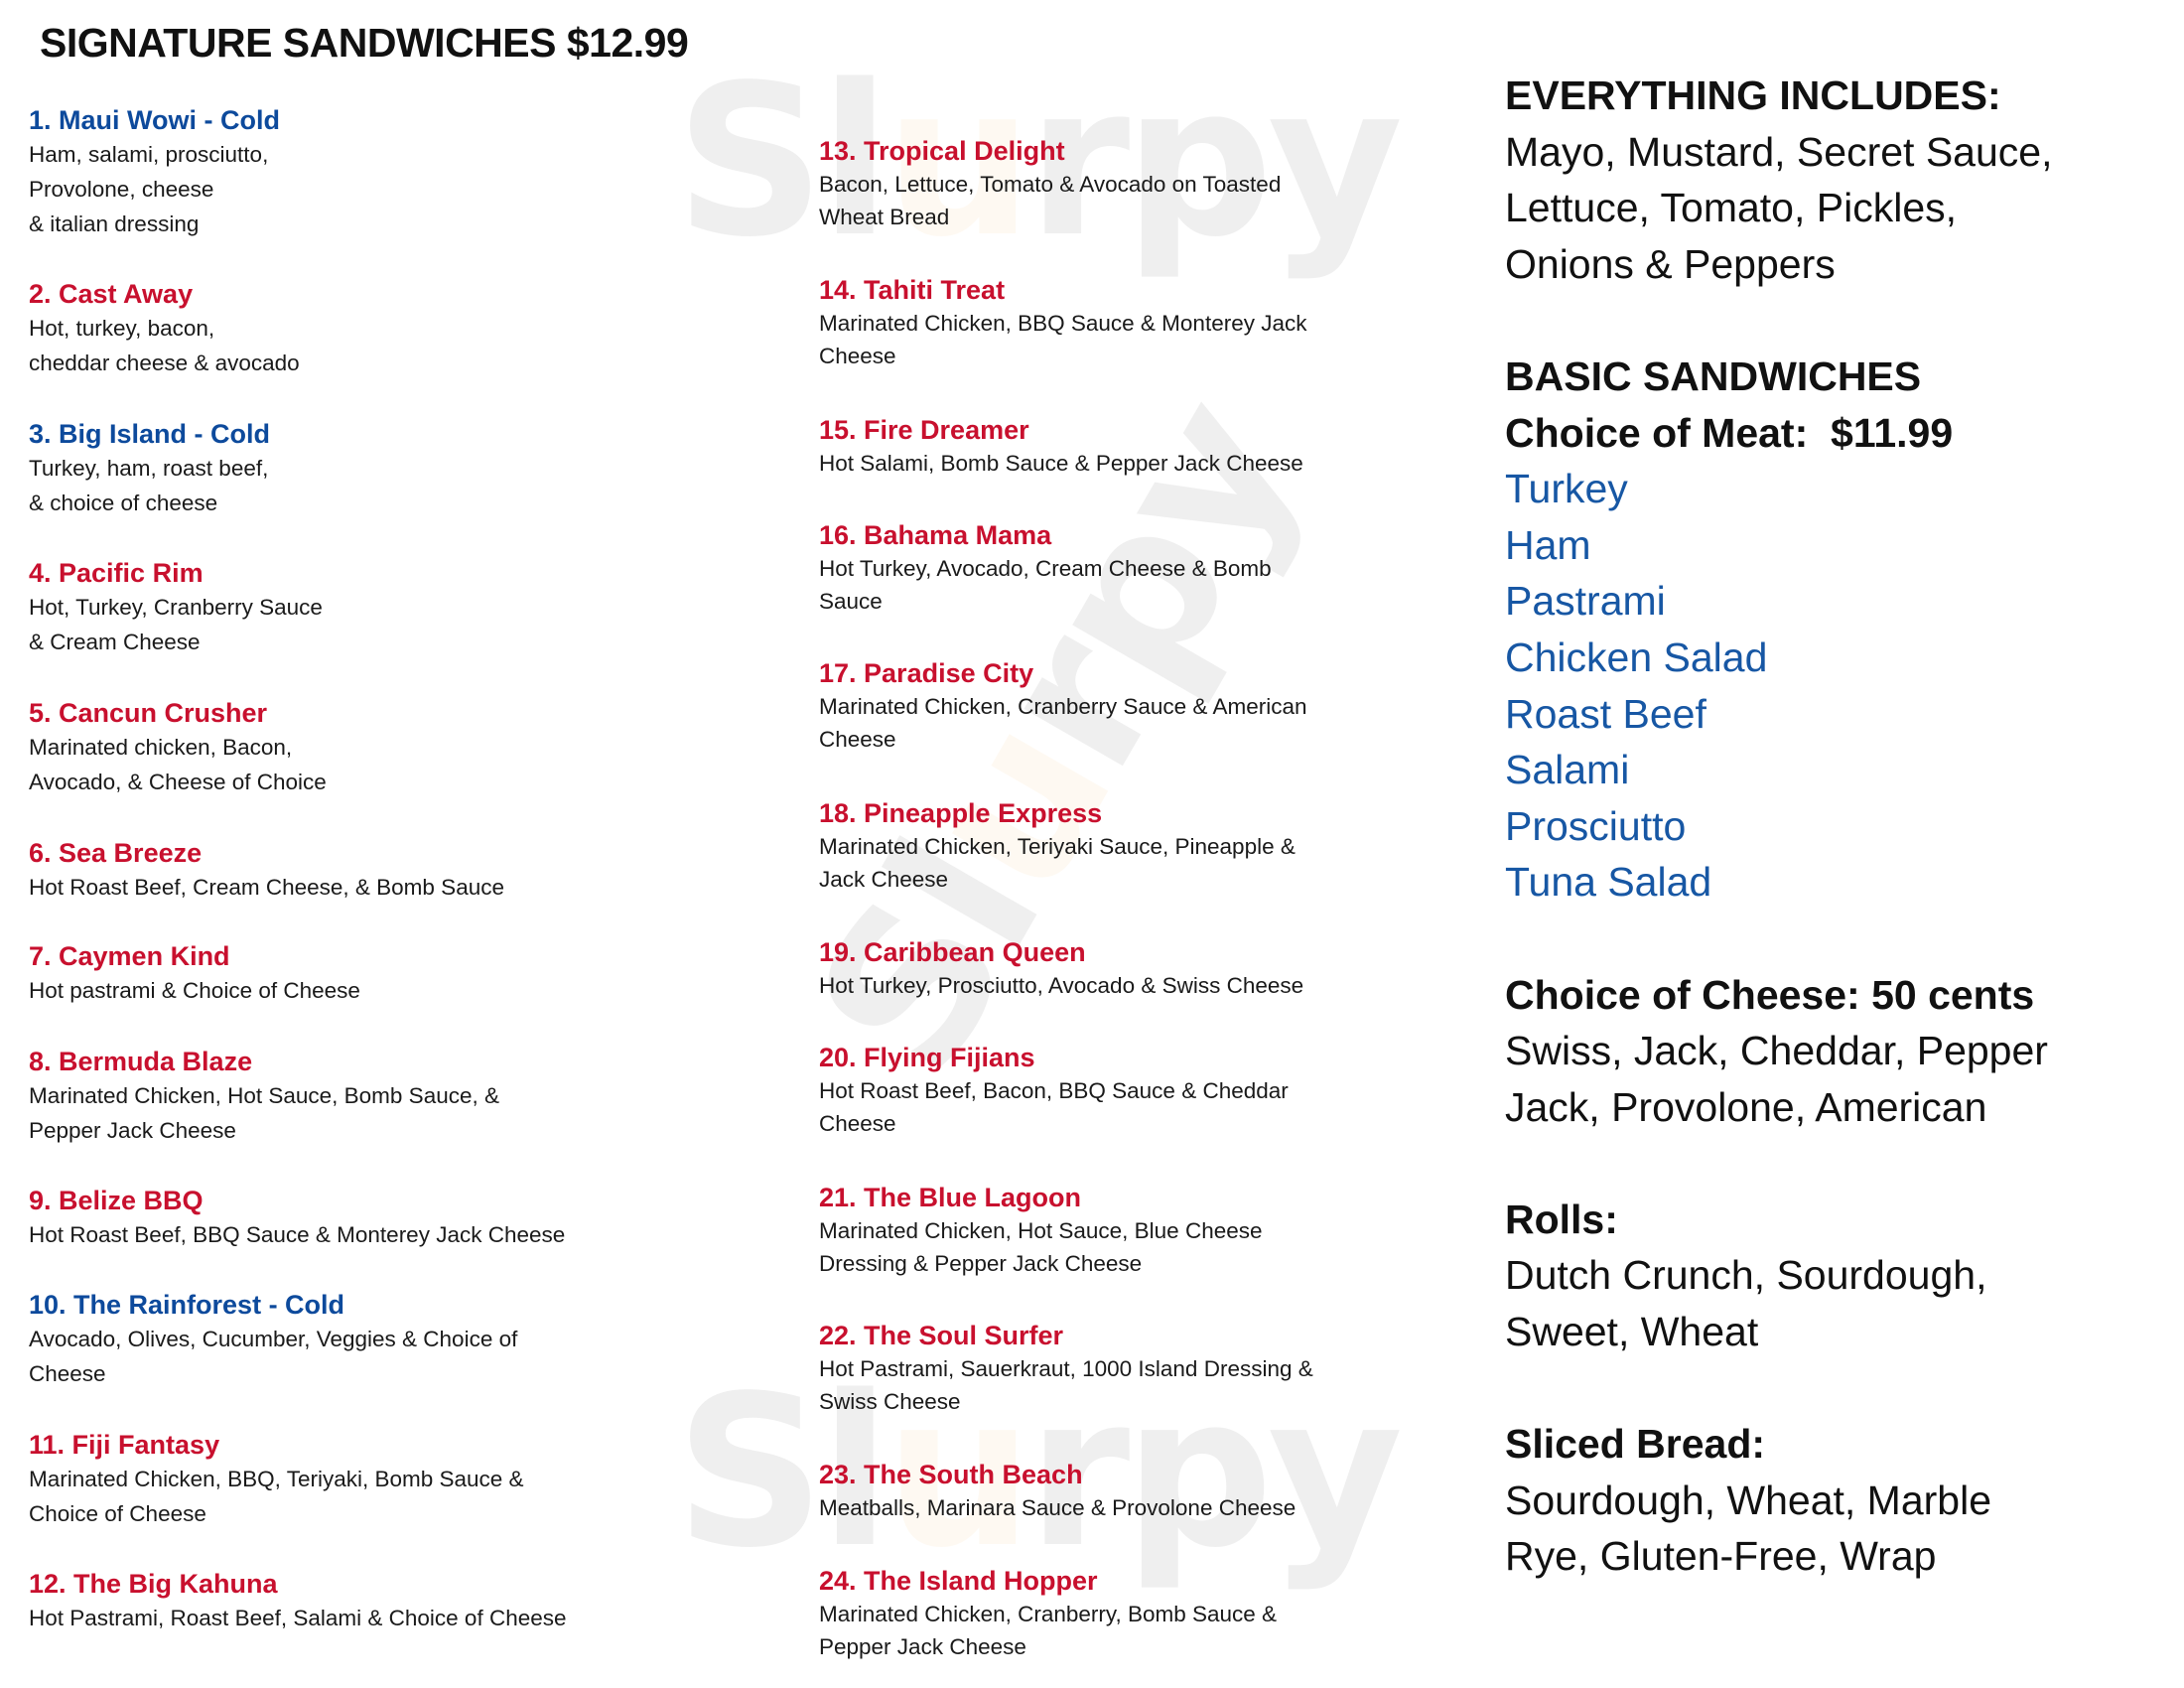  What do you see at coordinates (1045, 568) in the screenshot?
I see `menu-item-description: Hot Turkey, Avocado, Cream Cheese & Bomb` at bounding box center [1045, 568].